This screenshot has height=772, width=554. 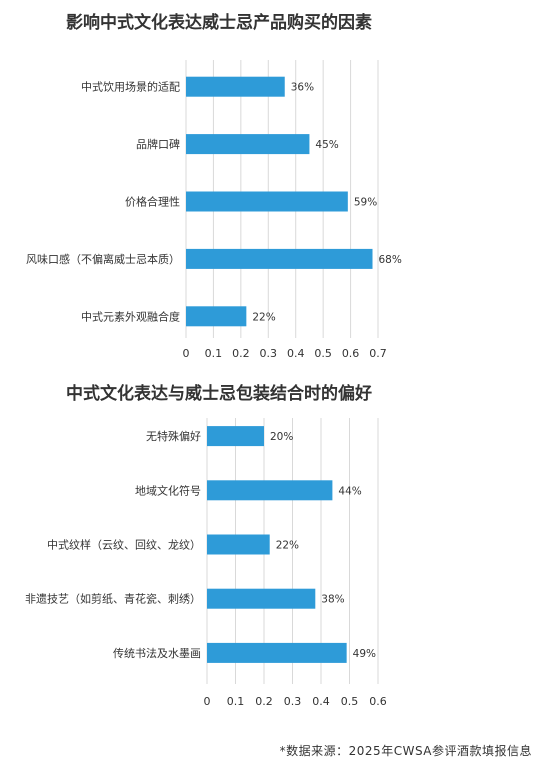 I want to click on category-label: 风味口感（不偏离威士忌本质）, so click(x=103, y=259).